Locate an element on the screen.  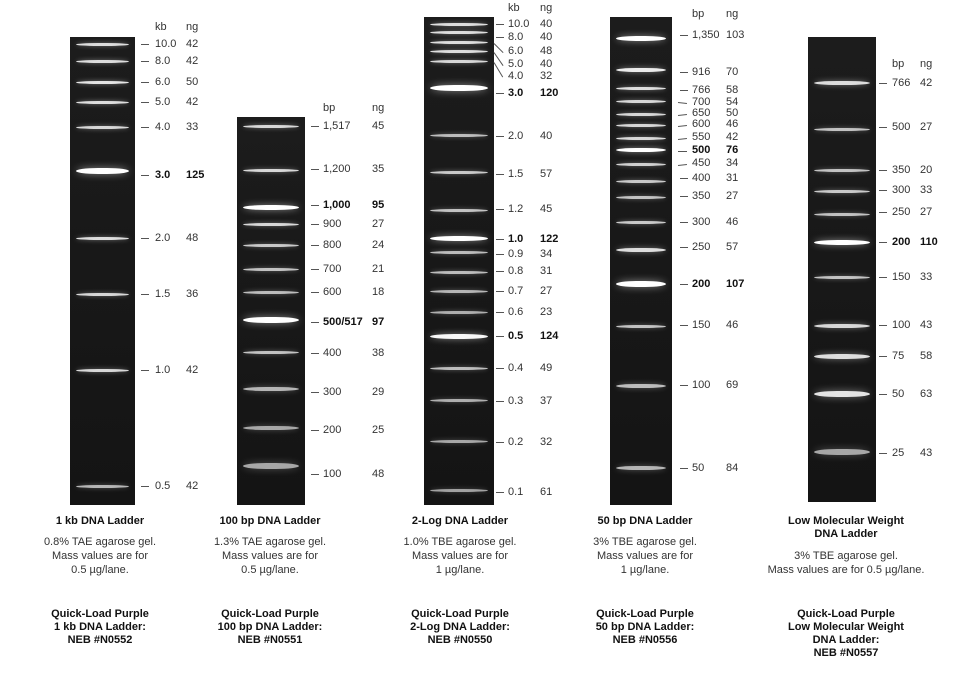
band-mass-label: 122 is located at coordinates (549, 239).